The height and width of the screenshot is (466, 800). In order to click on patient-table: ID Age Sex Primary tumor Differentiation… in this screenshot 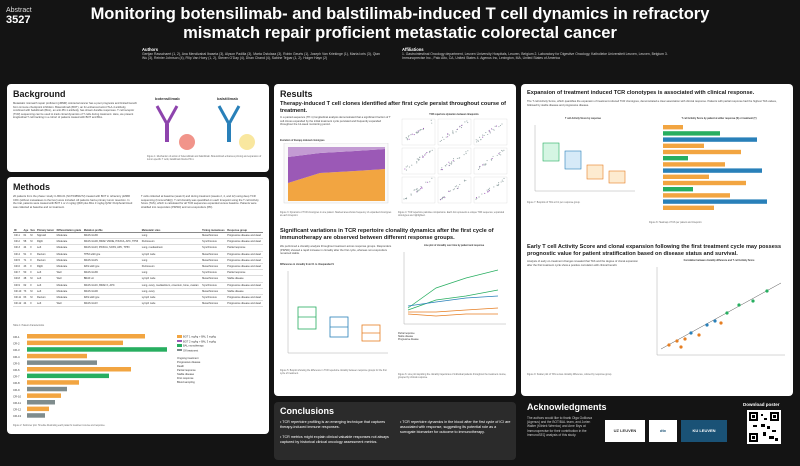, I will do `click(138, 268)`.